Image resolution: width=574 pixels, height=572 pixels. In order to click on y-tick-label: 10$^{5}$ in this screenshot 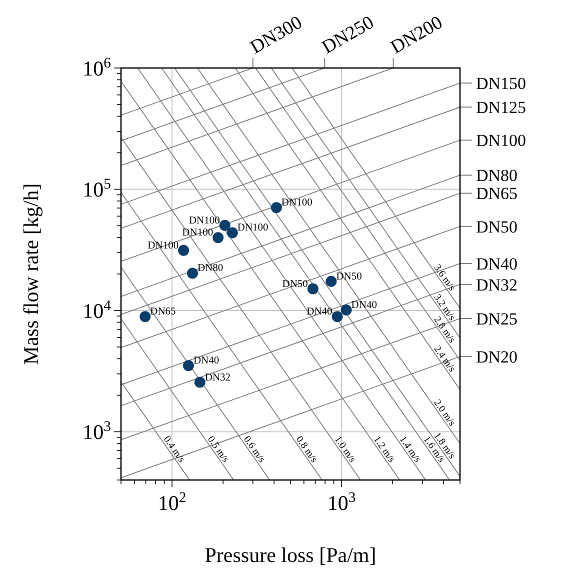, I will do `click(96, 189)`.